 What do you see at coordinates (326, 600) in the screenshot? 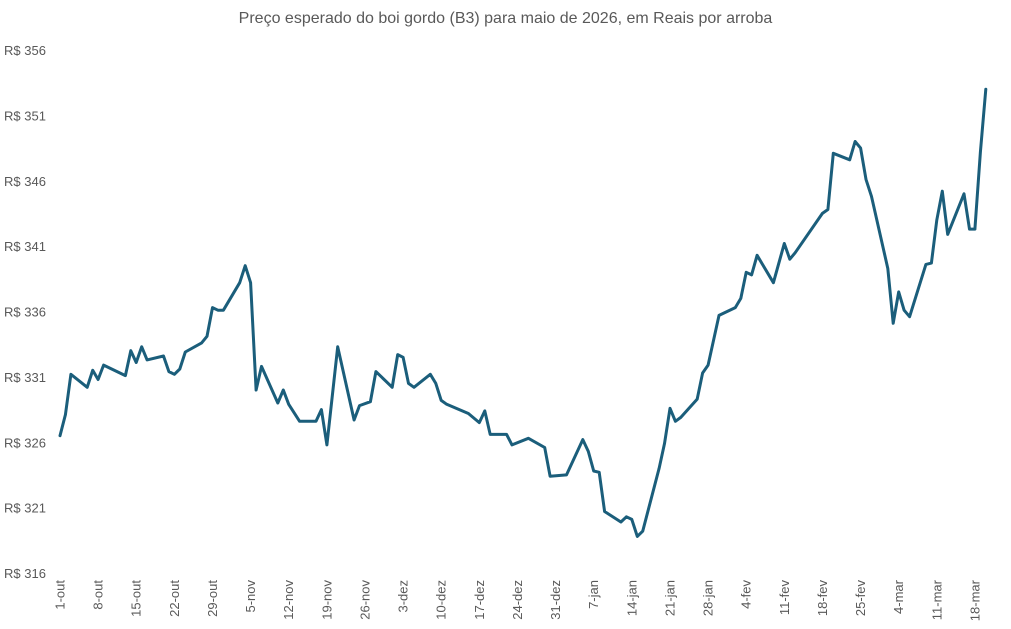
I see `x-tick-label: 19-nov` at bounding box center [326, 600].